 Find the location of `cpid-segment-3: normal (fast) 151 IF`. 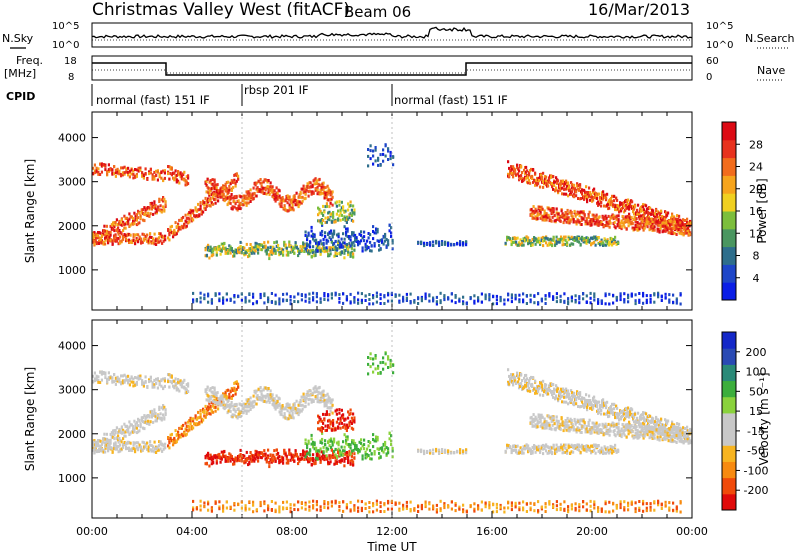

cpid-segment-3: normal (fast) 151 IF is located at coordinates (451, 100).